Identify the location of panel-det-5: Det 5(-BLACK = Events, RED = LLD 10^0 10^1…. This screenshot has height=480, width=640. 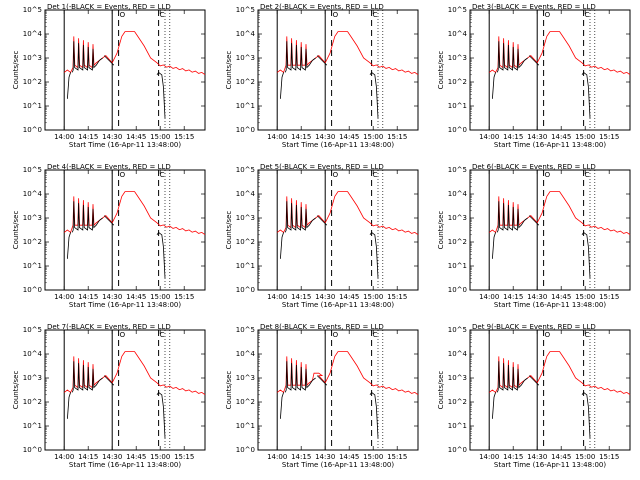
(322, 236).